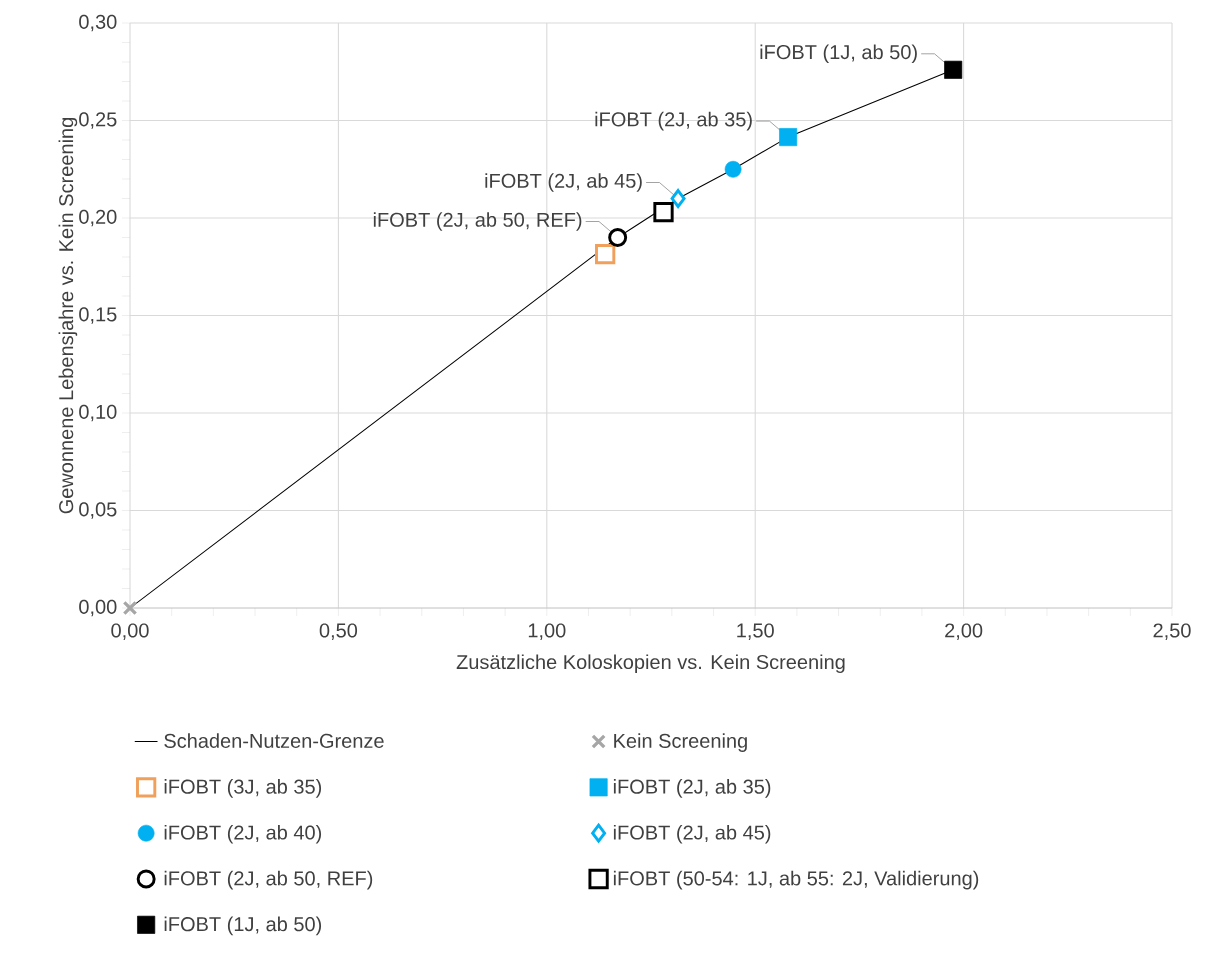 The image size is (1228, 972). I want to click on x-tick-label: 1,00, so click(547, 631).